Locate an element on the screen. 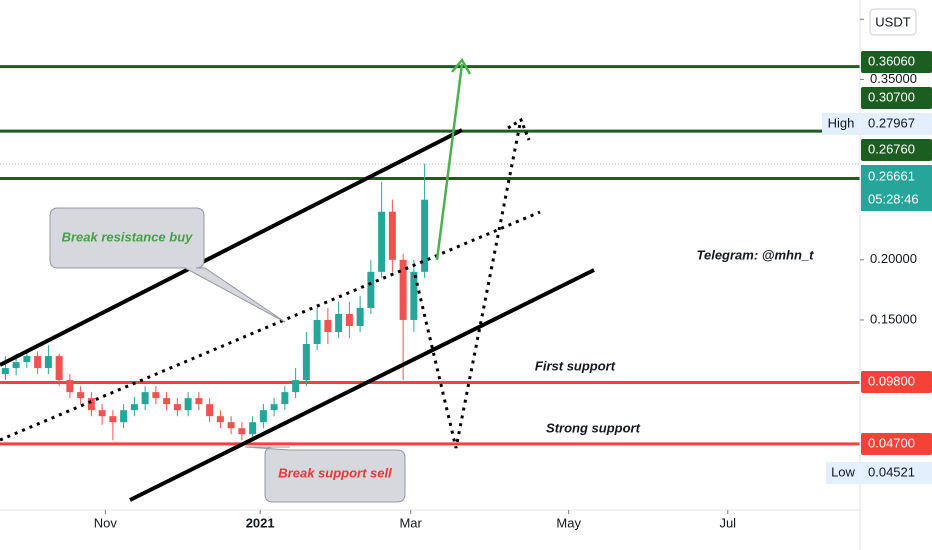  x-tick-label: 2021 is located at coordinates (260, 522).